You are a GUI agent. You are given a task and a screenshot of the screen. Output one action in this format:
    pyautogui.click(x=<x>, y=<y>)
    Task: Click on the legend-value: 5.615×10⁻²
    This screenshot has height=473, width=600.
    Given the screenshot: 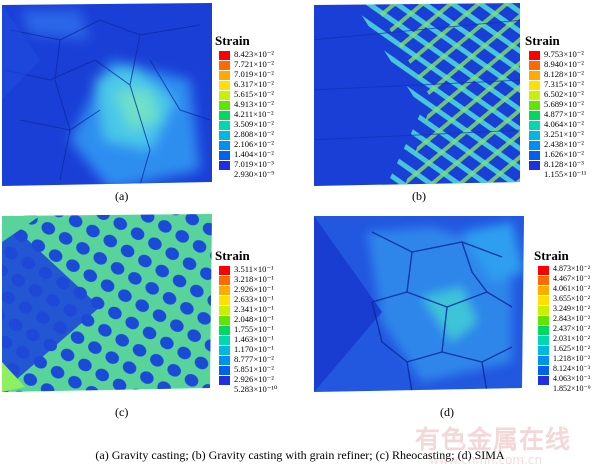 What is the action you would take?
    pyautogui.click(x=254, y=94)
    